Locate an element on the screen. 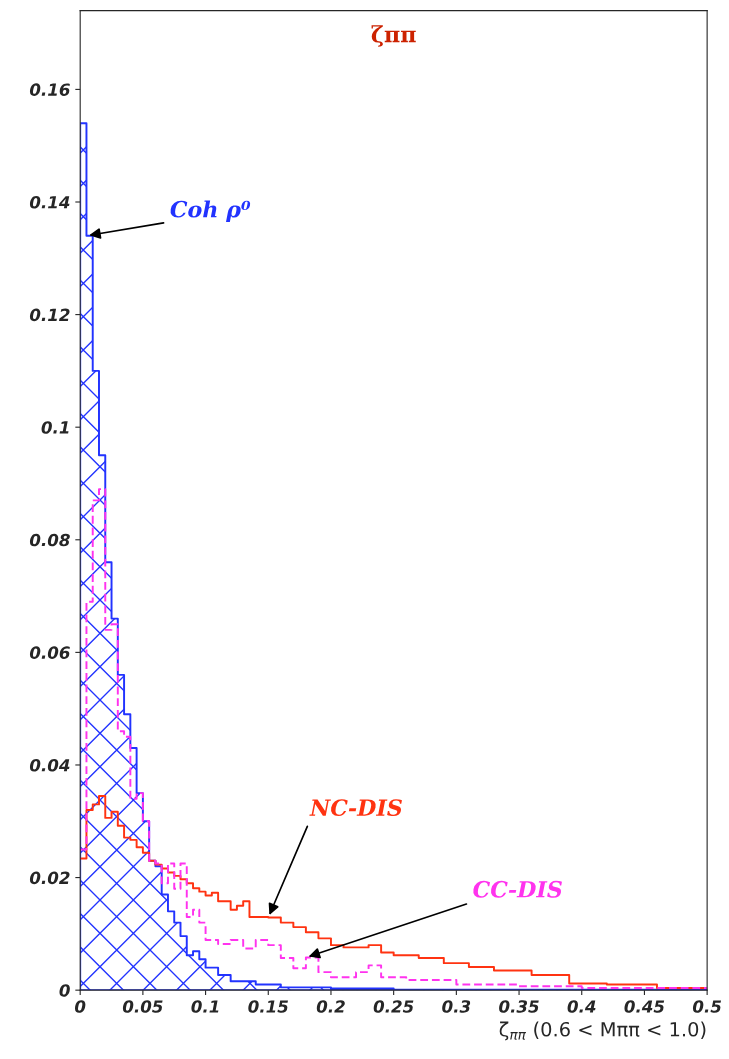 This screenshot has width=729, height=1059. x-tick-label: 0.1 is located at coordinates (205, 1006).